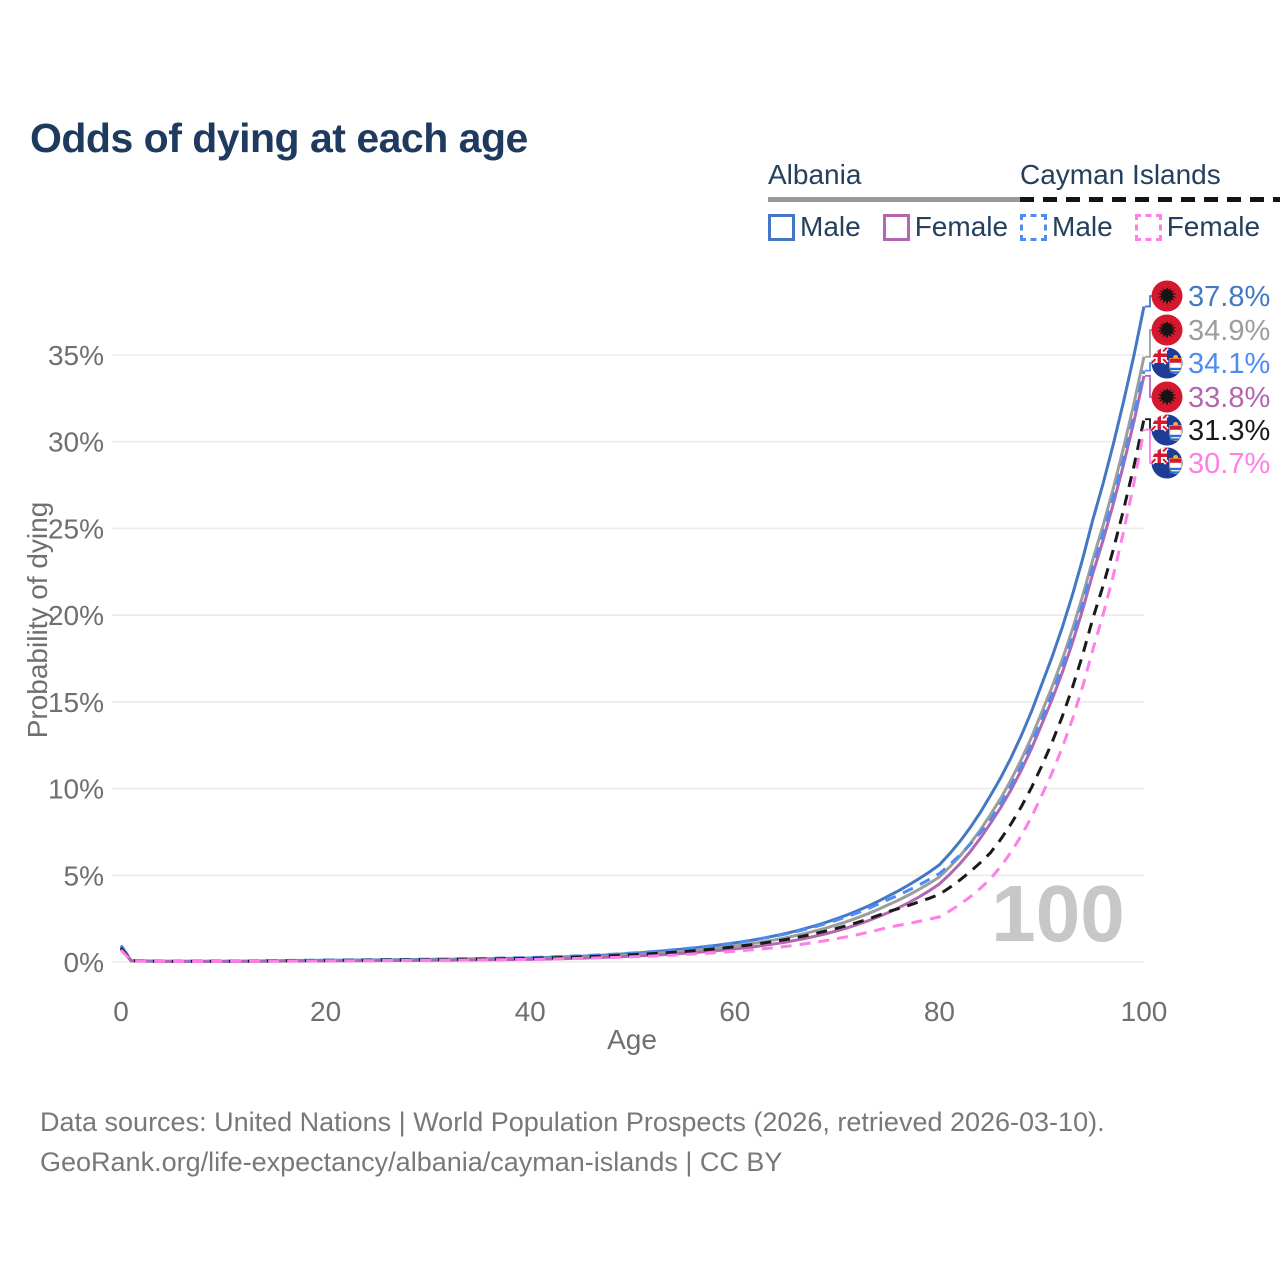 The height and width of the screenshot is (1280, 1280). I want to click on y-axis-title: Probability of dying, so click(37, 620).